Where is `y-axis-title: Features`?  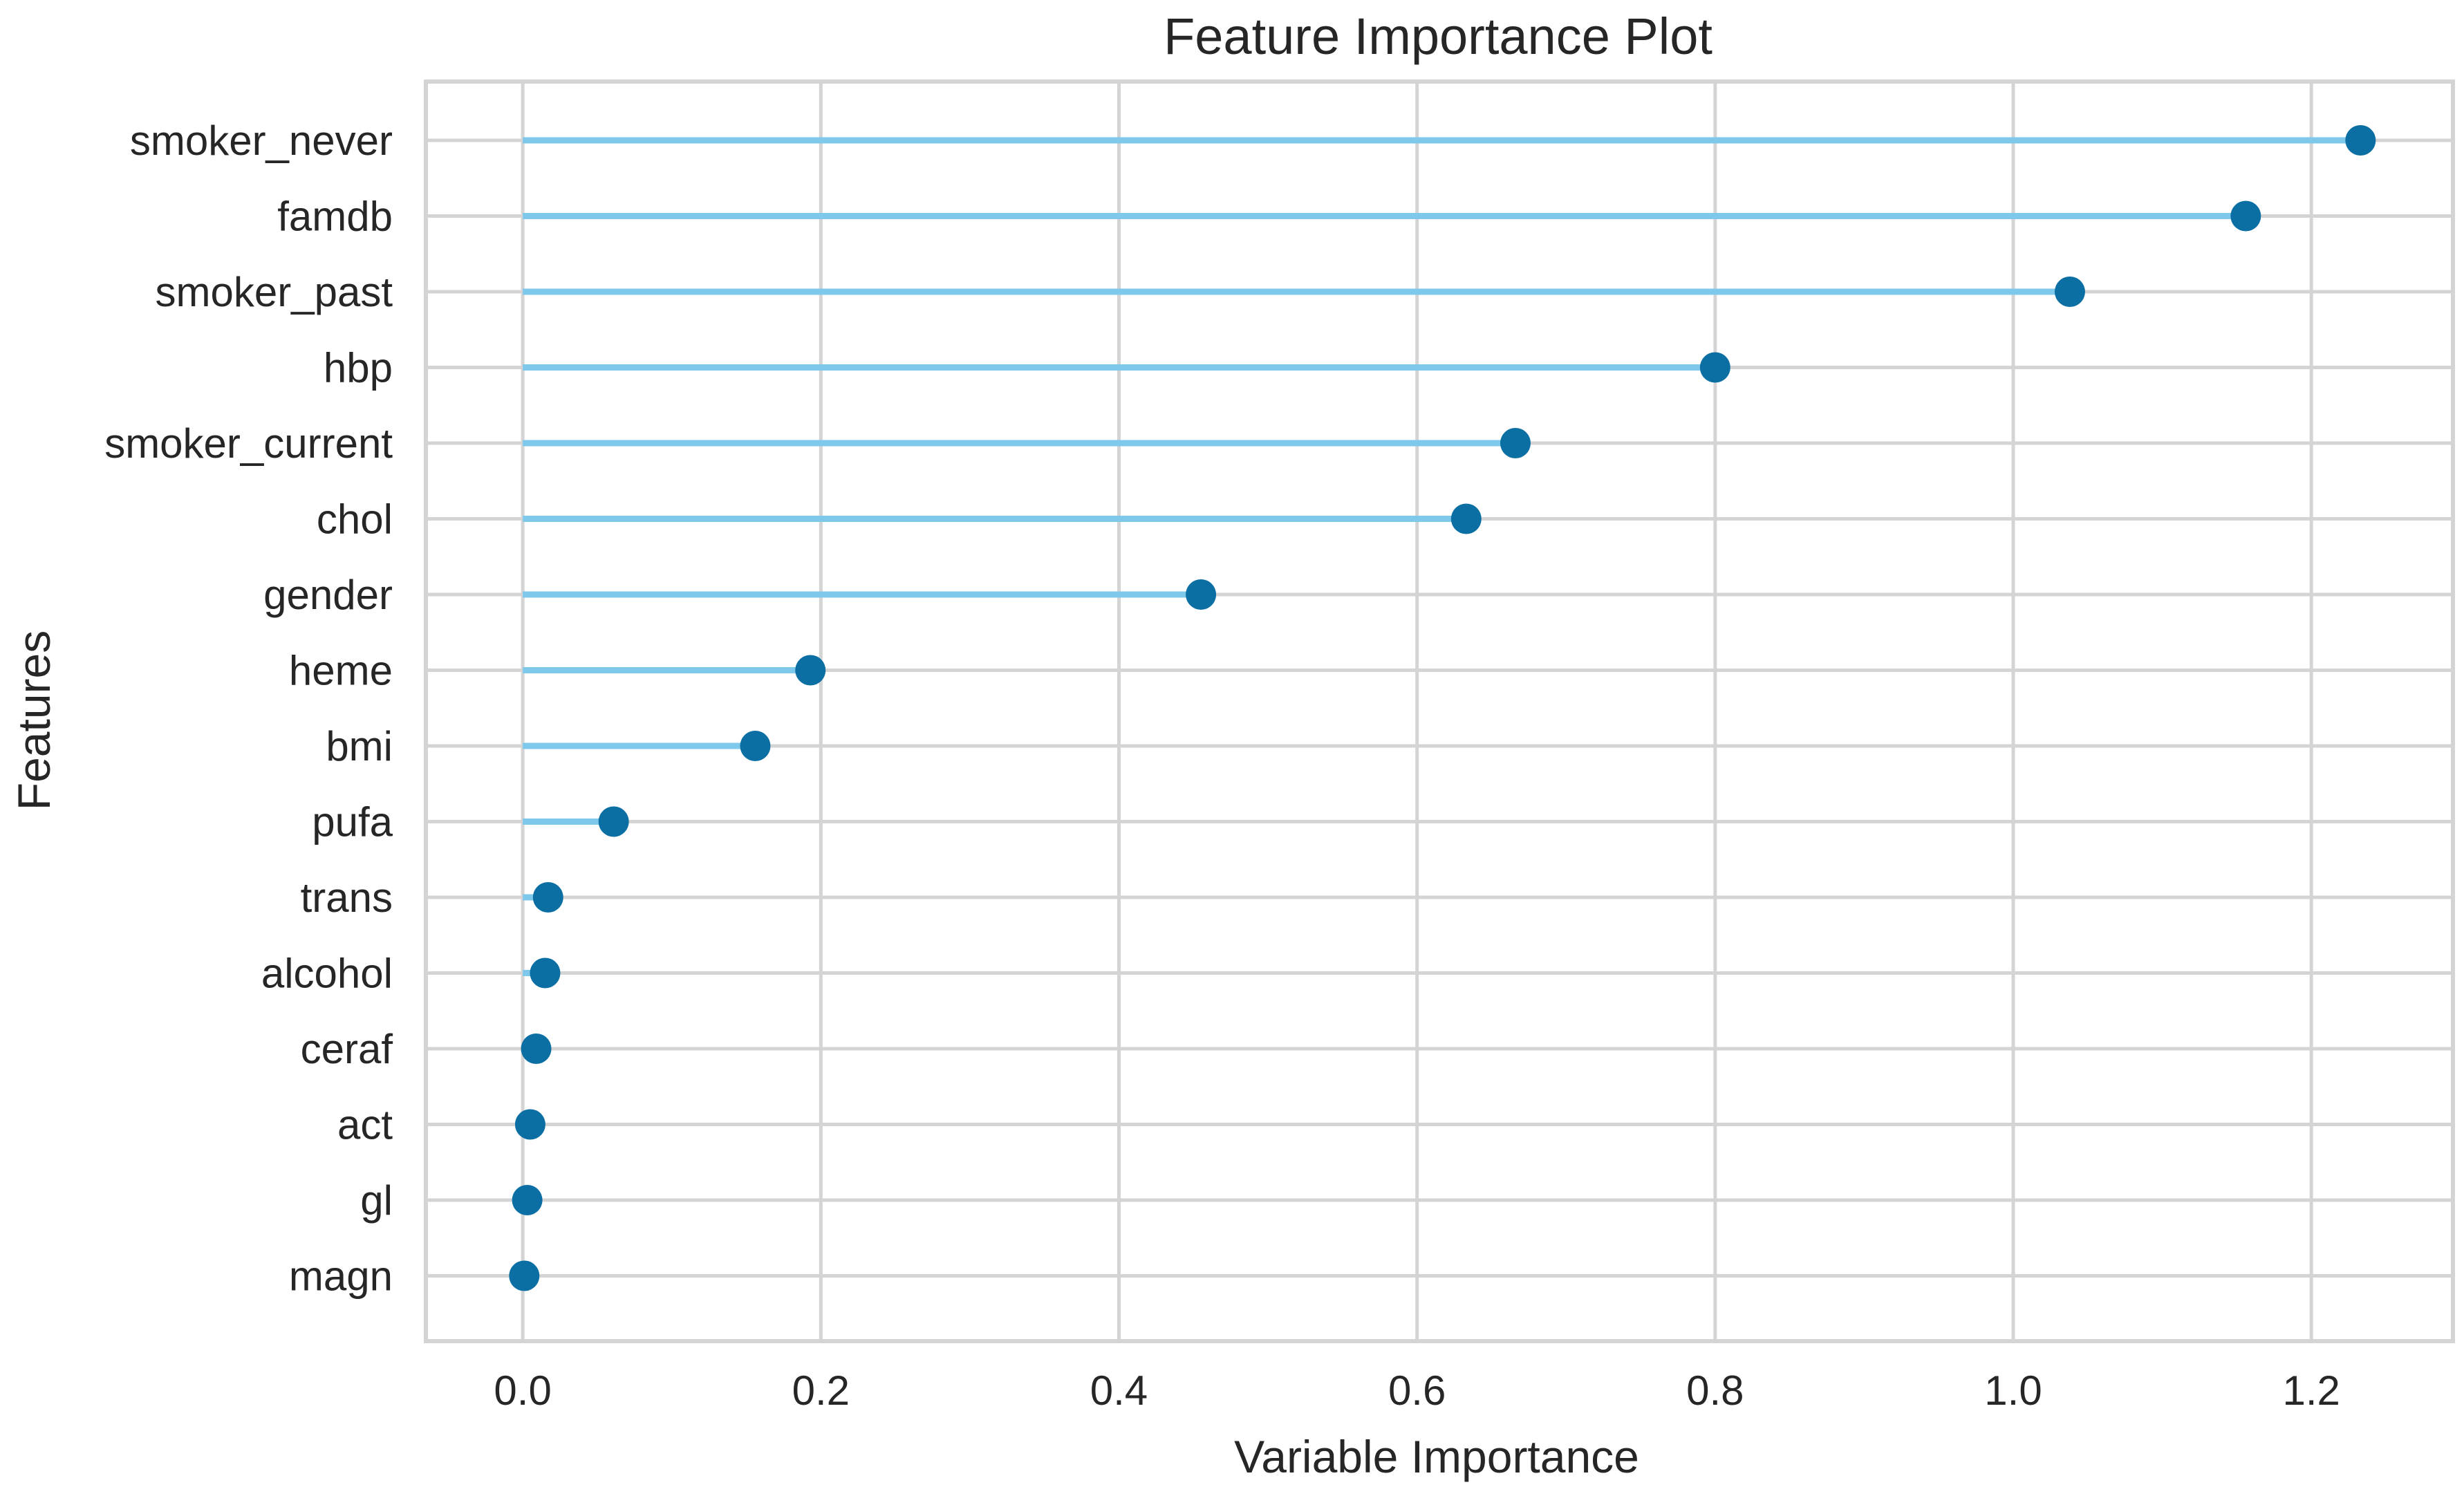
y-axis-title: Features is located at coordinates (33, 720).